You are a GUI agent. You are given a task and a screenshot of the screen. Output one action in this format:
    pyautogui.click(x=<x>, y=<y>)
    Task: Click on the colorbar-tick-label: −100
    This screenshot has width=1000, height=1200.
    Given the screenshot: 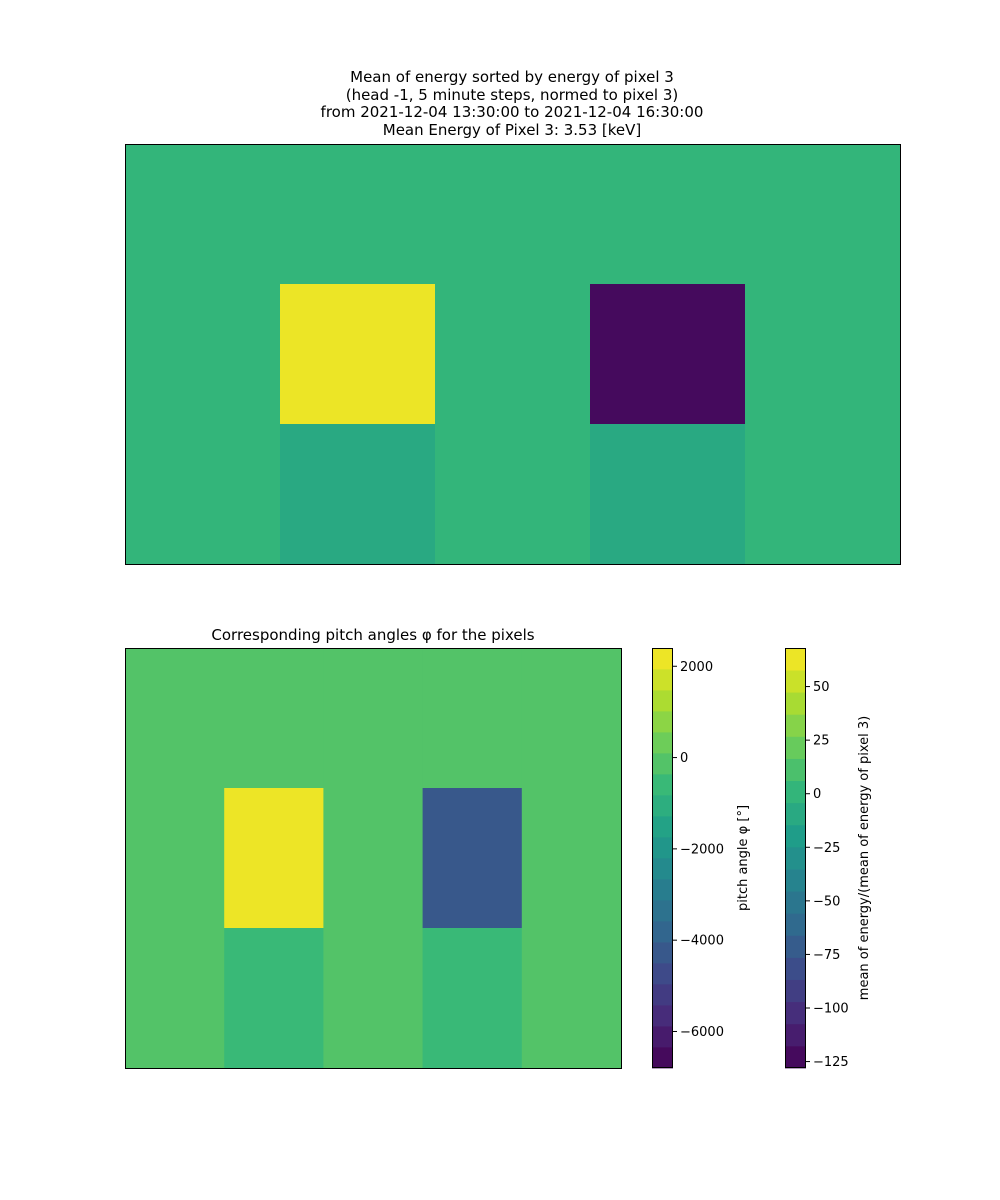 What is the action you would take?
    pyautogui.click(x=831, y=1009)
    